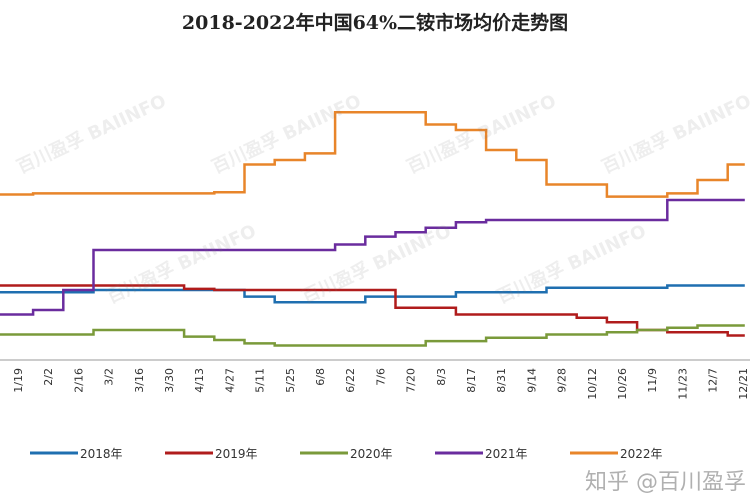 This screenshot has height=500, width=750. What do you see at coordinates (531, 380) in the screenshot?
I see `x-tick-label: 9/14` at bounding box center [531, 380].